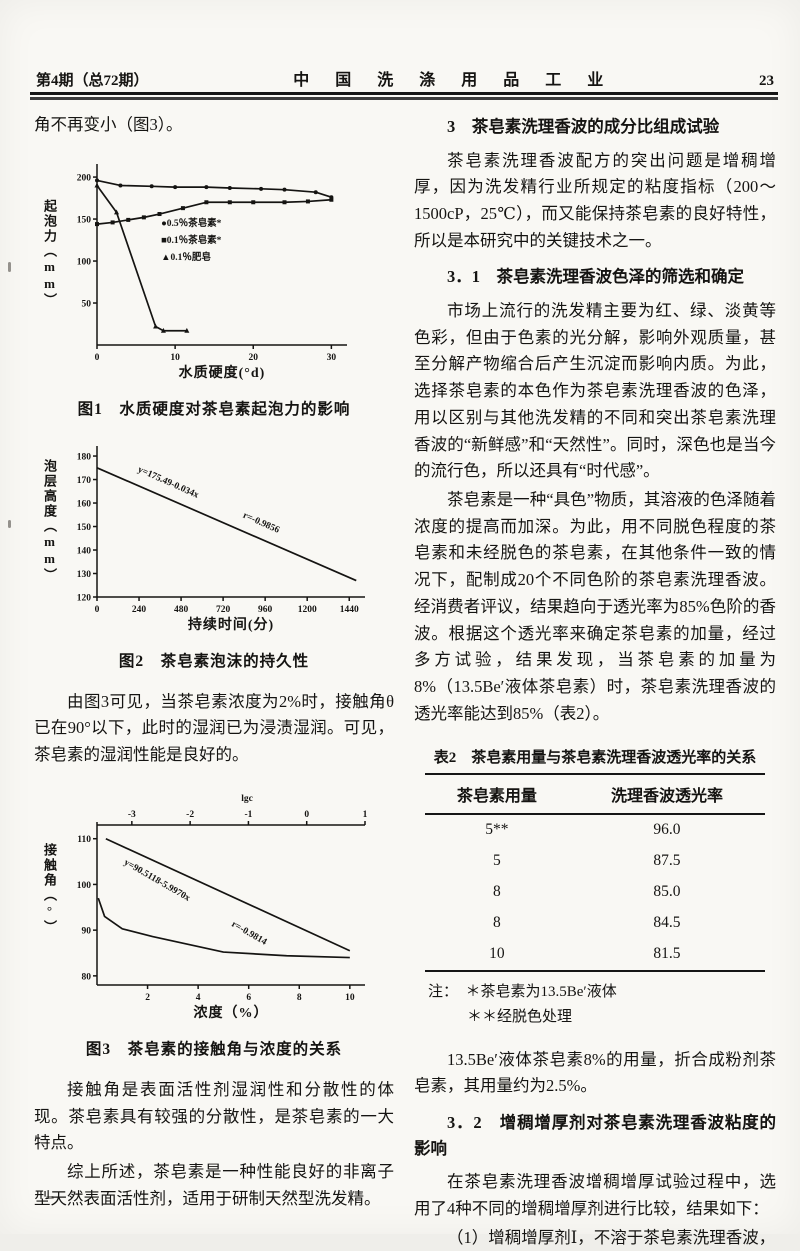 Image resolution: width=800 pixels, height=1251 pixels. Describe the element at coordinates (595, 1135) in the screenshot. I see `section-3-2-heading: 3．2 增稠增厚剂对茶皂素洗理香波粘度的影响` at that location.